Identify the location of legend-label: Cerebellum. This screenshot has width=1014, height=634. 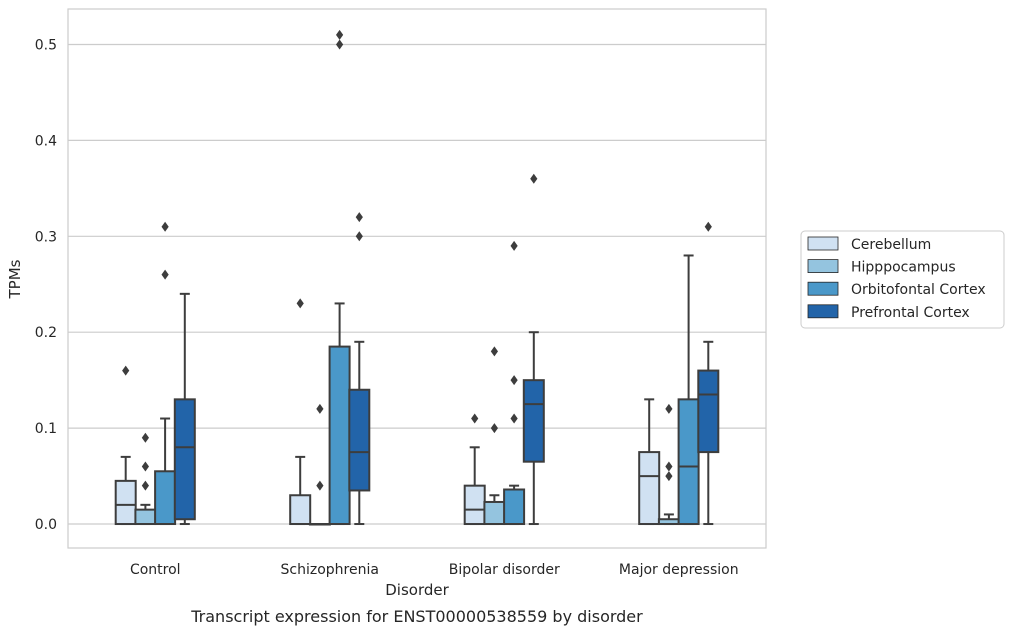
(891, 245).